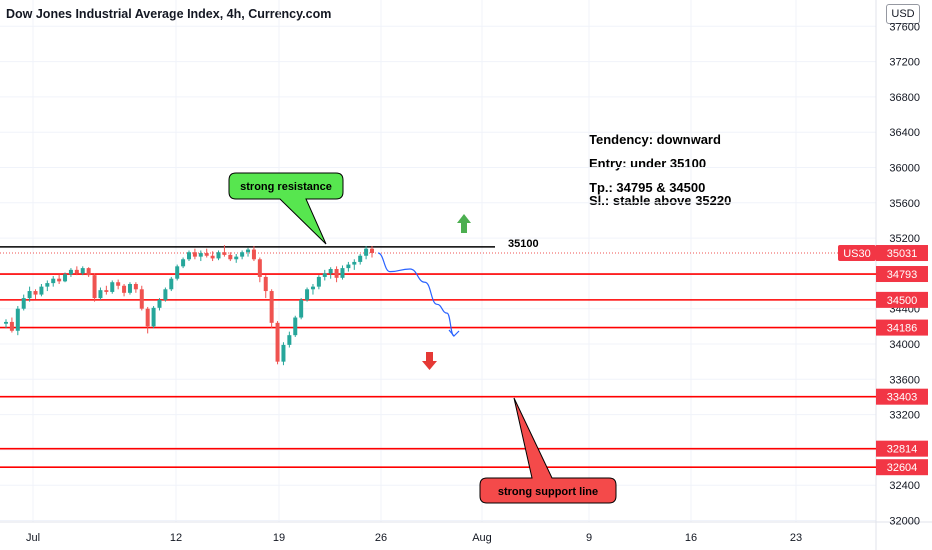  Describe the element at coordinates (286, 208) in the screenshot. I see `resistance-callout: strong resistance` at that location.